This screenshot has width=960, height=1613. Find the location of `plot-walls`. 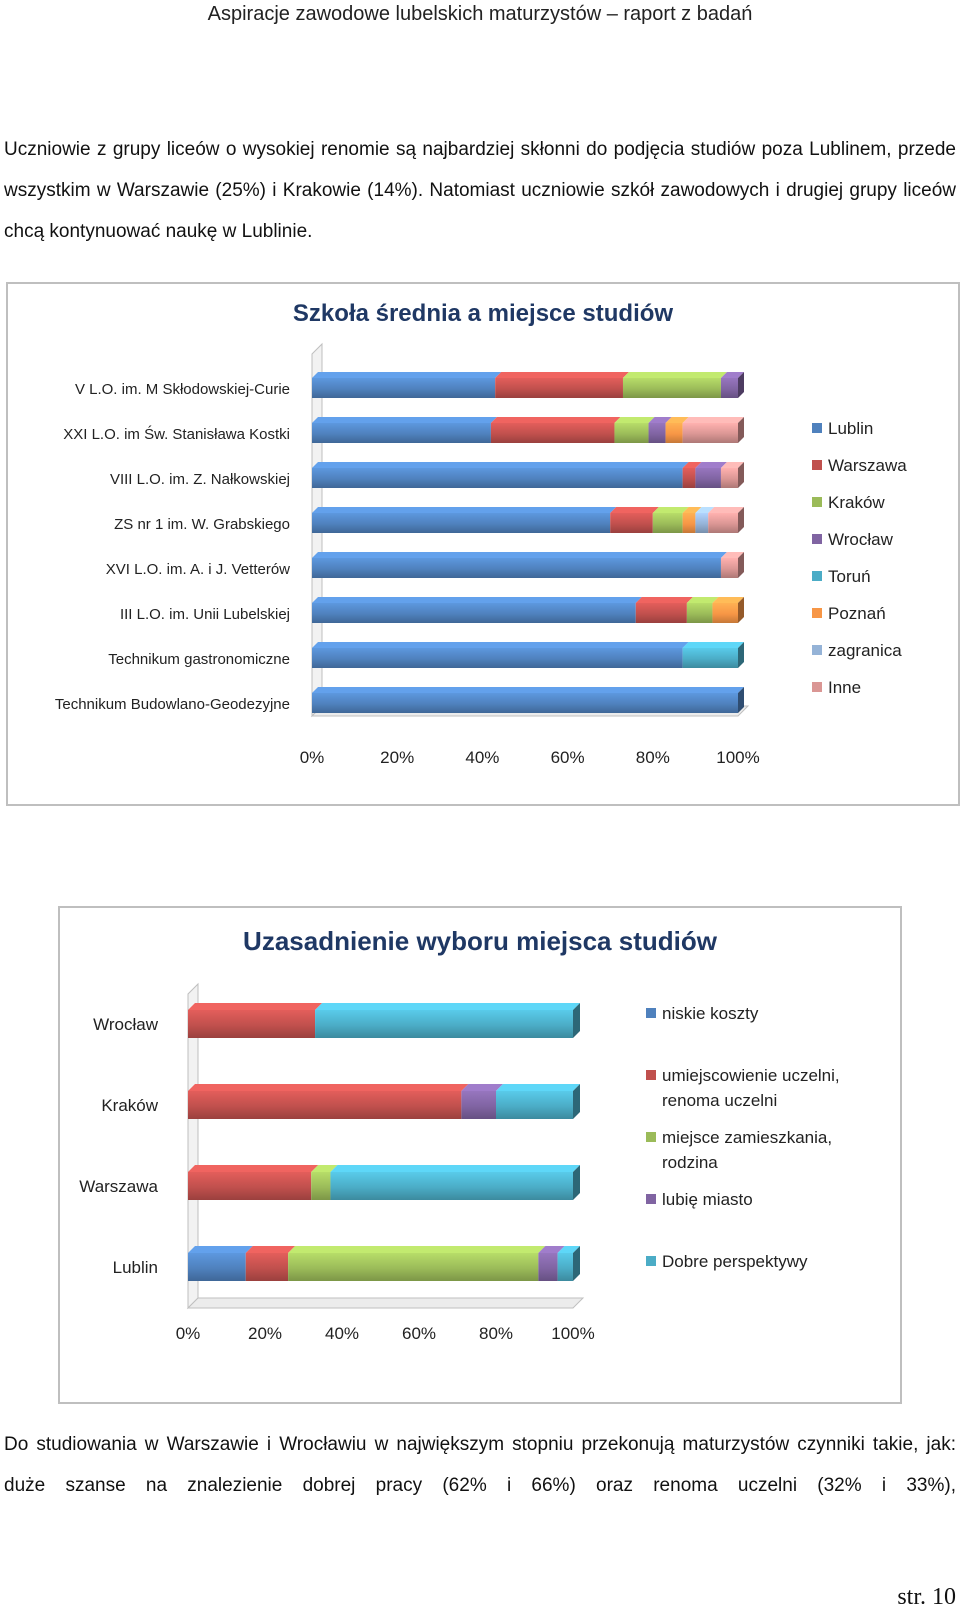

plot-walls is located at coordinates (385, 1146).